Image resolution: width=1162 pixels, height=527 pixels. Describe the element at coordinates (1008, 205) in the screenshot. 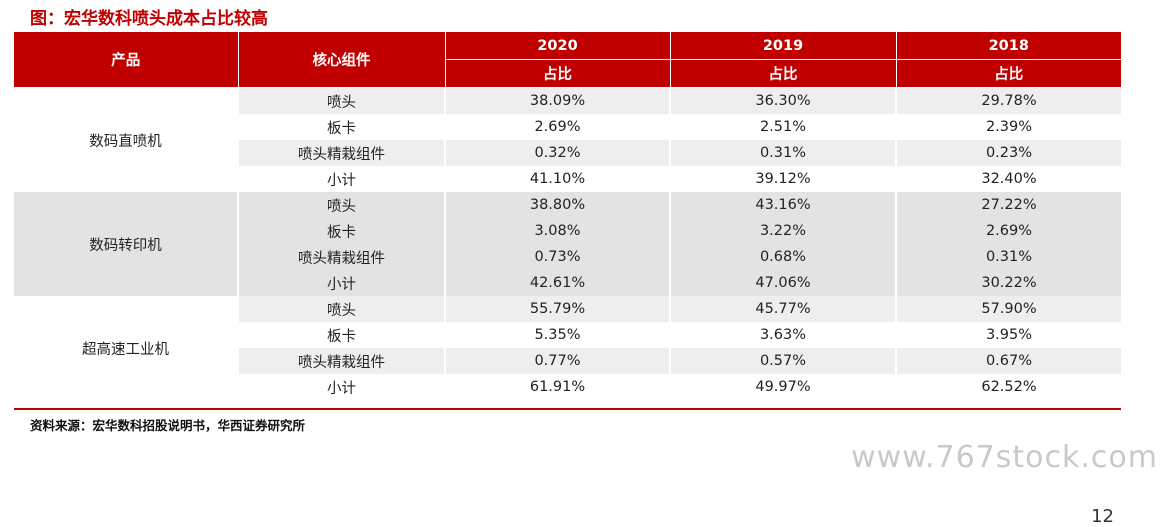

I see `ratio-value: 27.22%` at that location.